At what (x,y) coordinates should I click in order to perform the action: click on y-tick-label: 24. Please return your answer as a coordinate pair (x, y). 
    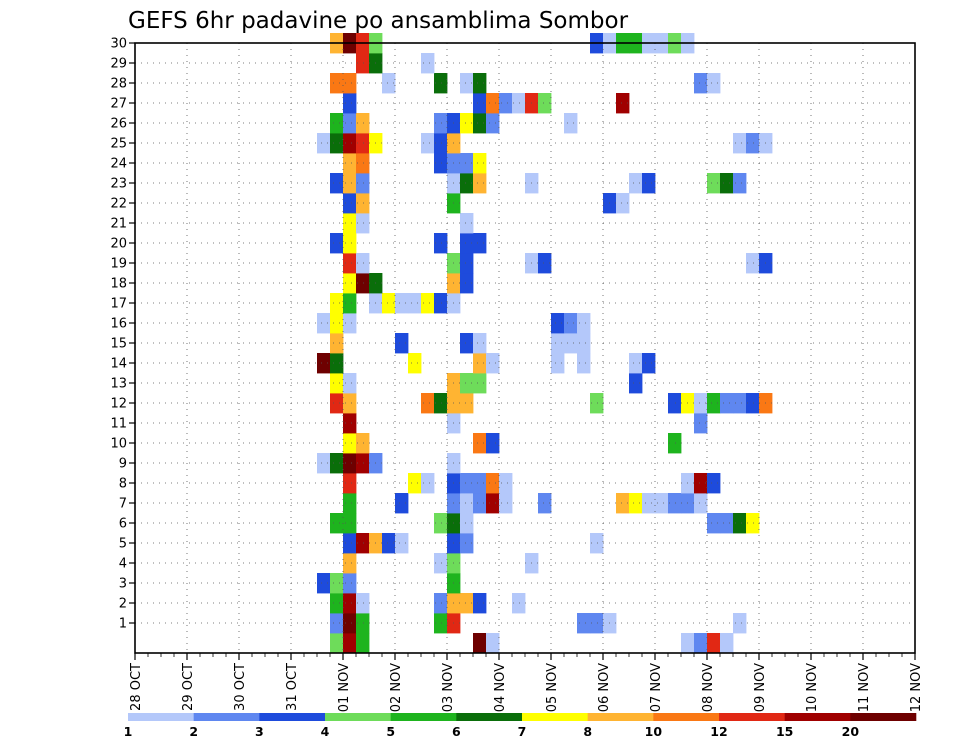
    Looking at the image, I should click on (118, 164).